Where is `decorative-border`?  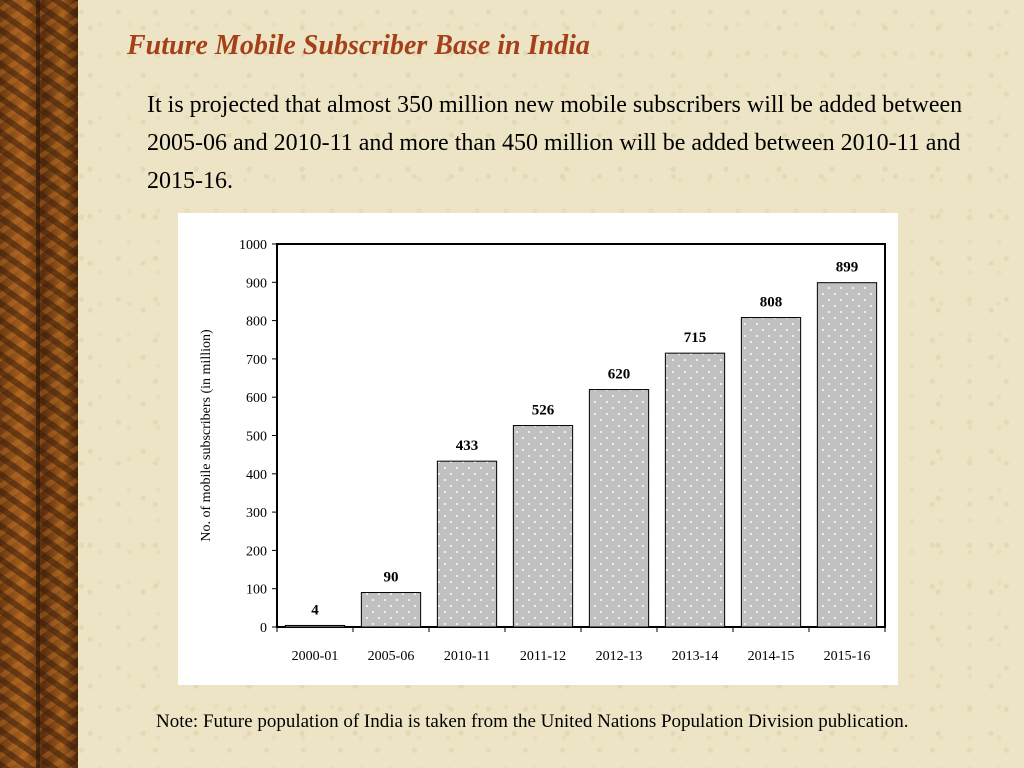 decorative-border is located at coordinates (39, 384).